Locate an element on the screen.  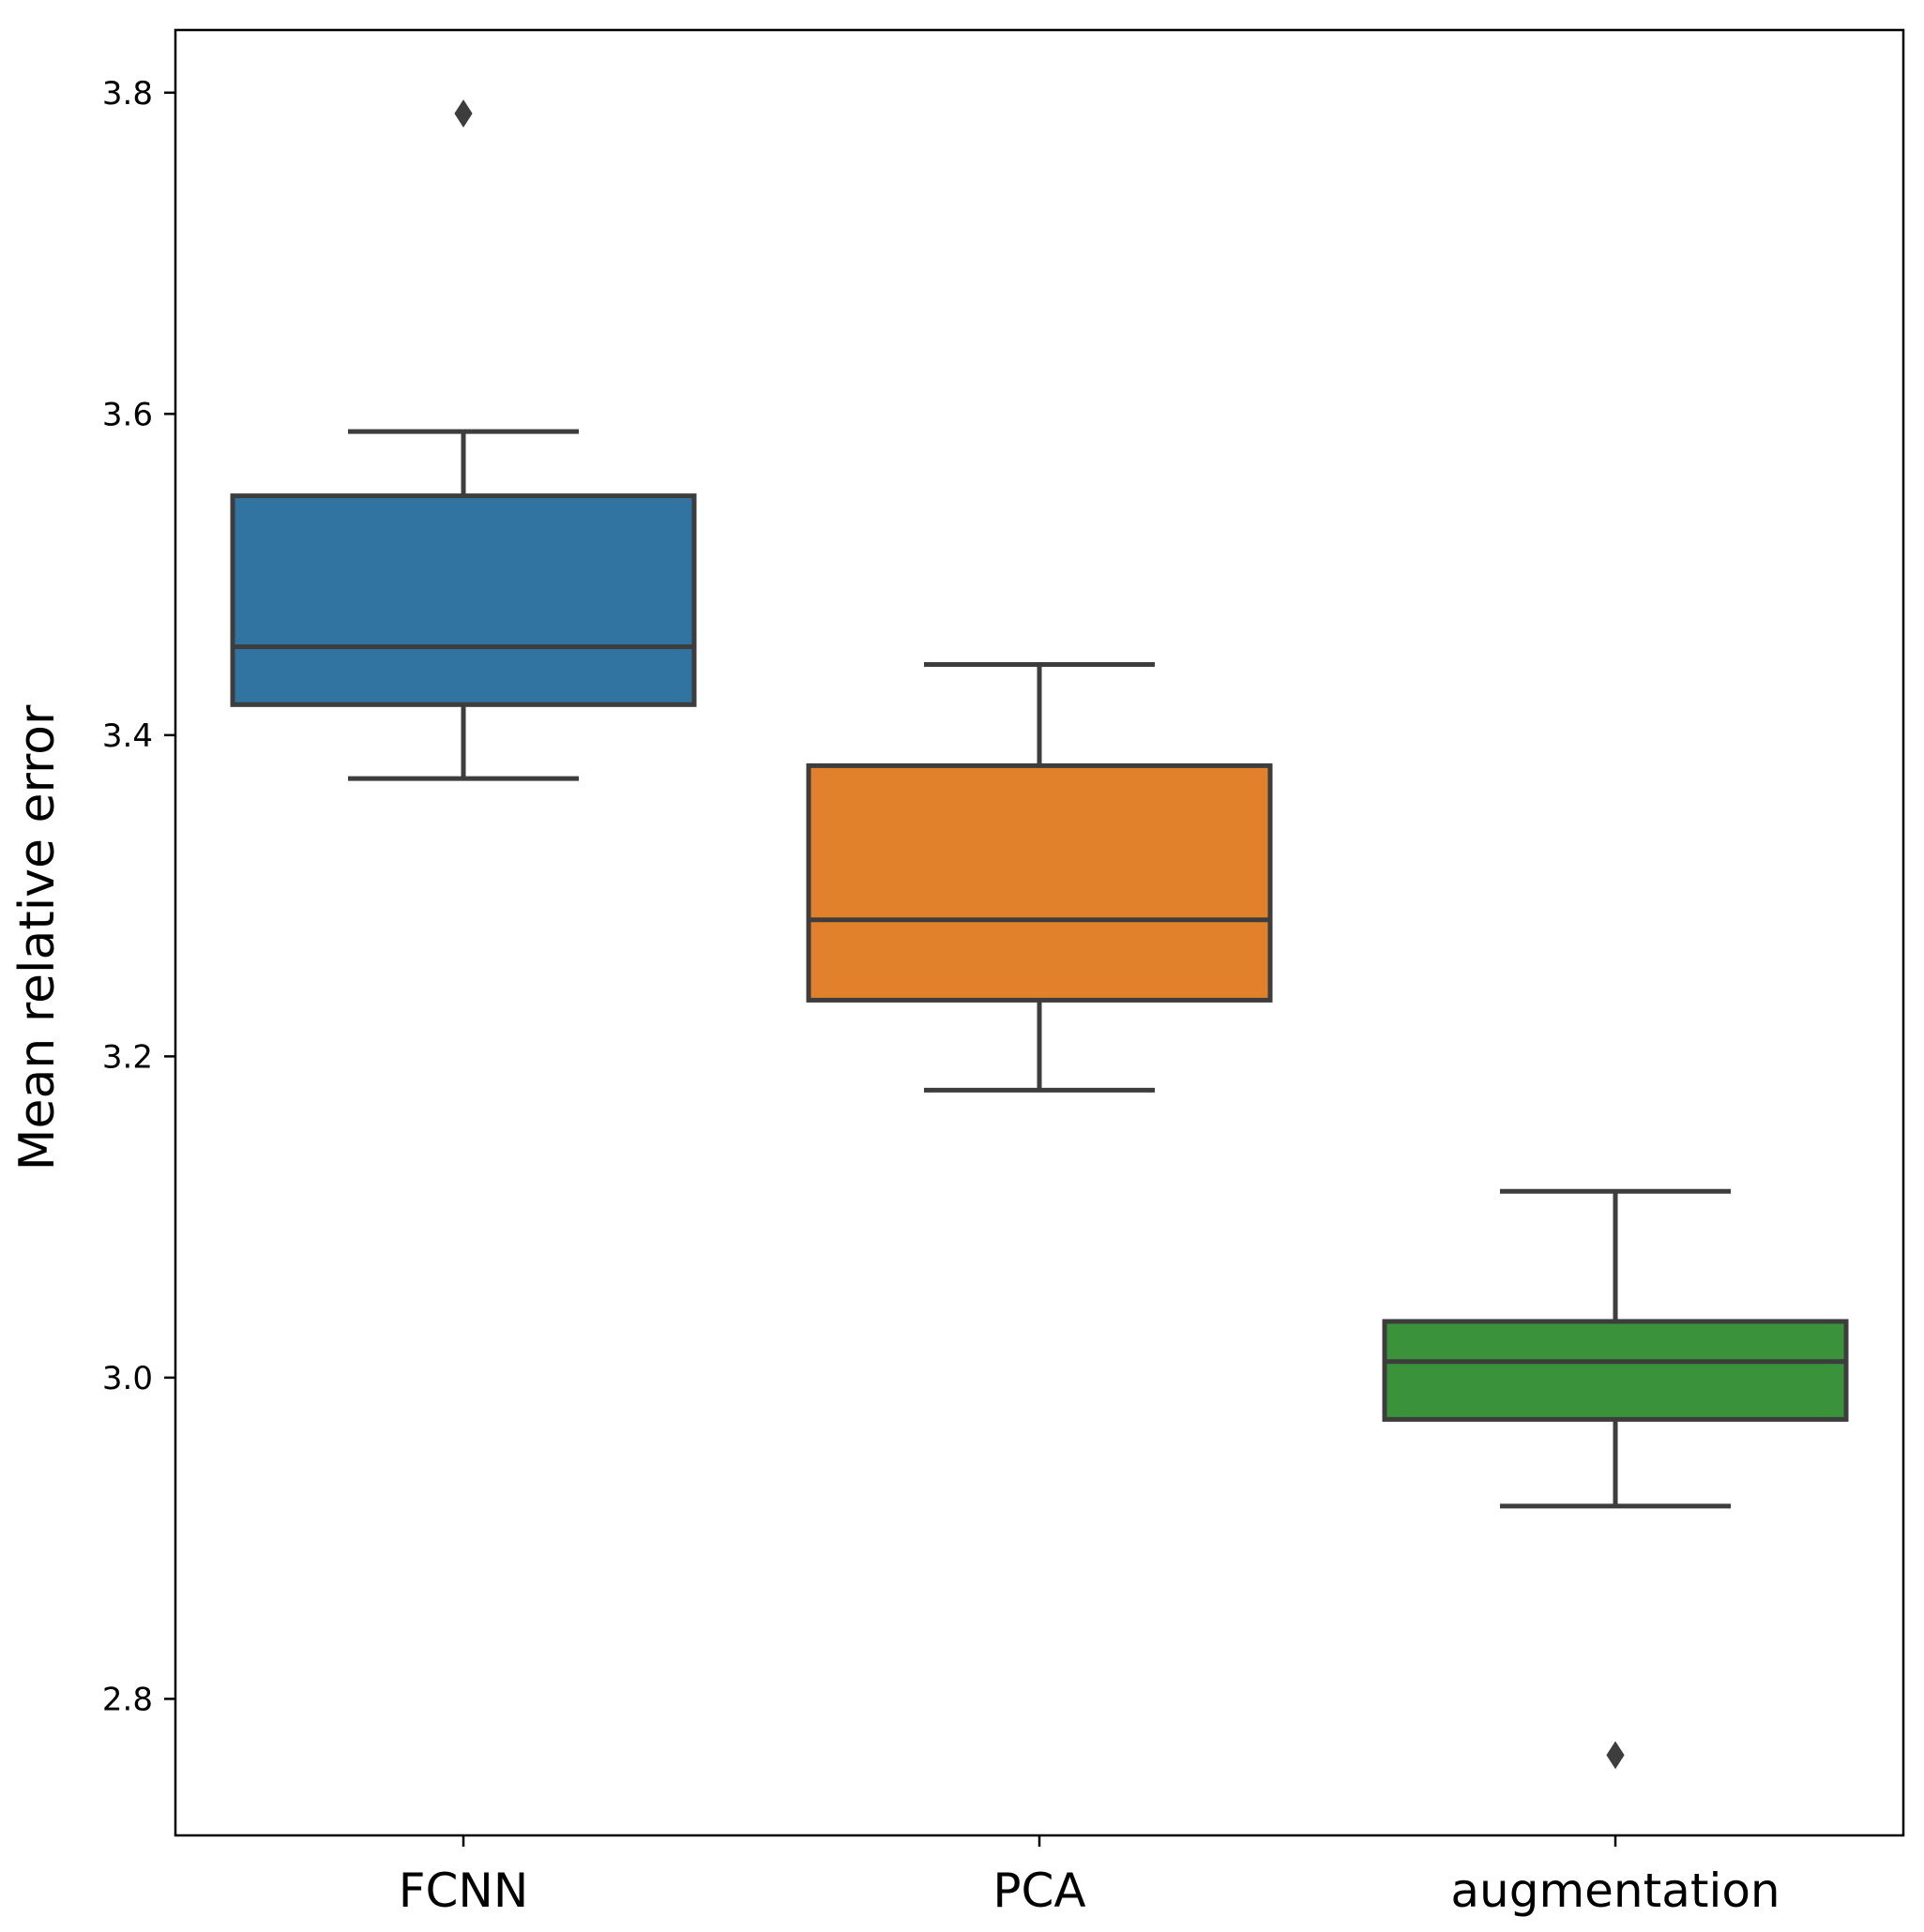
y-tick-label-3.6: 3.6 is located at coordinates (127, 414).